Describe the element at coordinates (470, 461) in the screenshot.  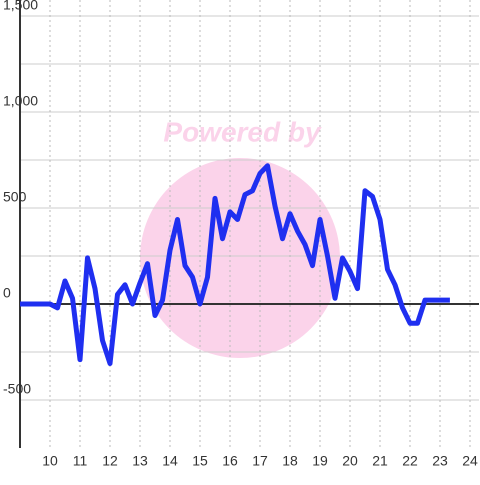
I see `x-tick-label: 24` at that location.